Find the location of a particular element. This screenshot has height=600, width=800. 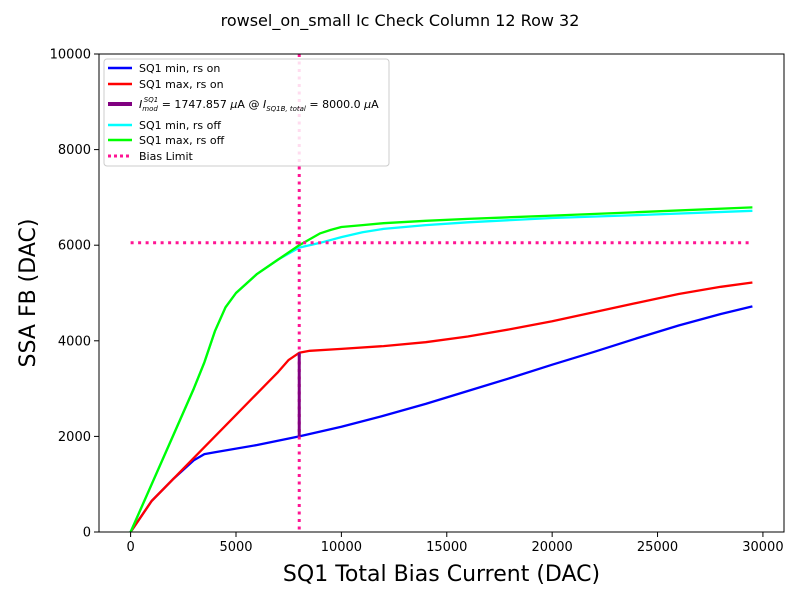

x-tick-label: 0 is located at coordinates (130, 547).